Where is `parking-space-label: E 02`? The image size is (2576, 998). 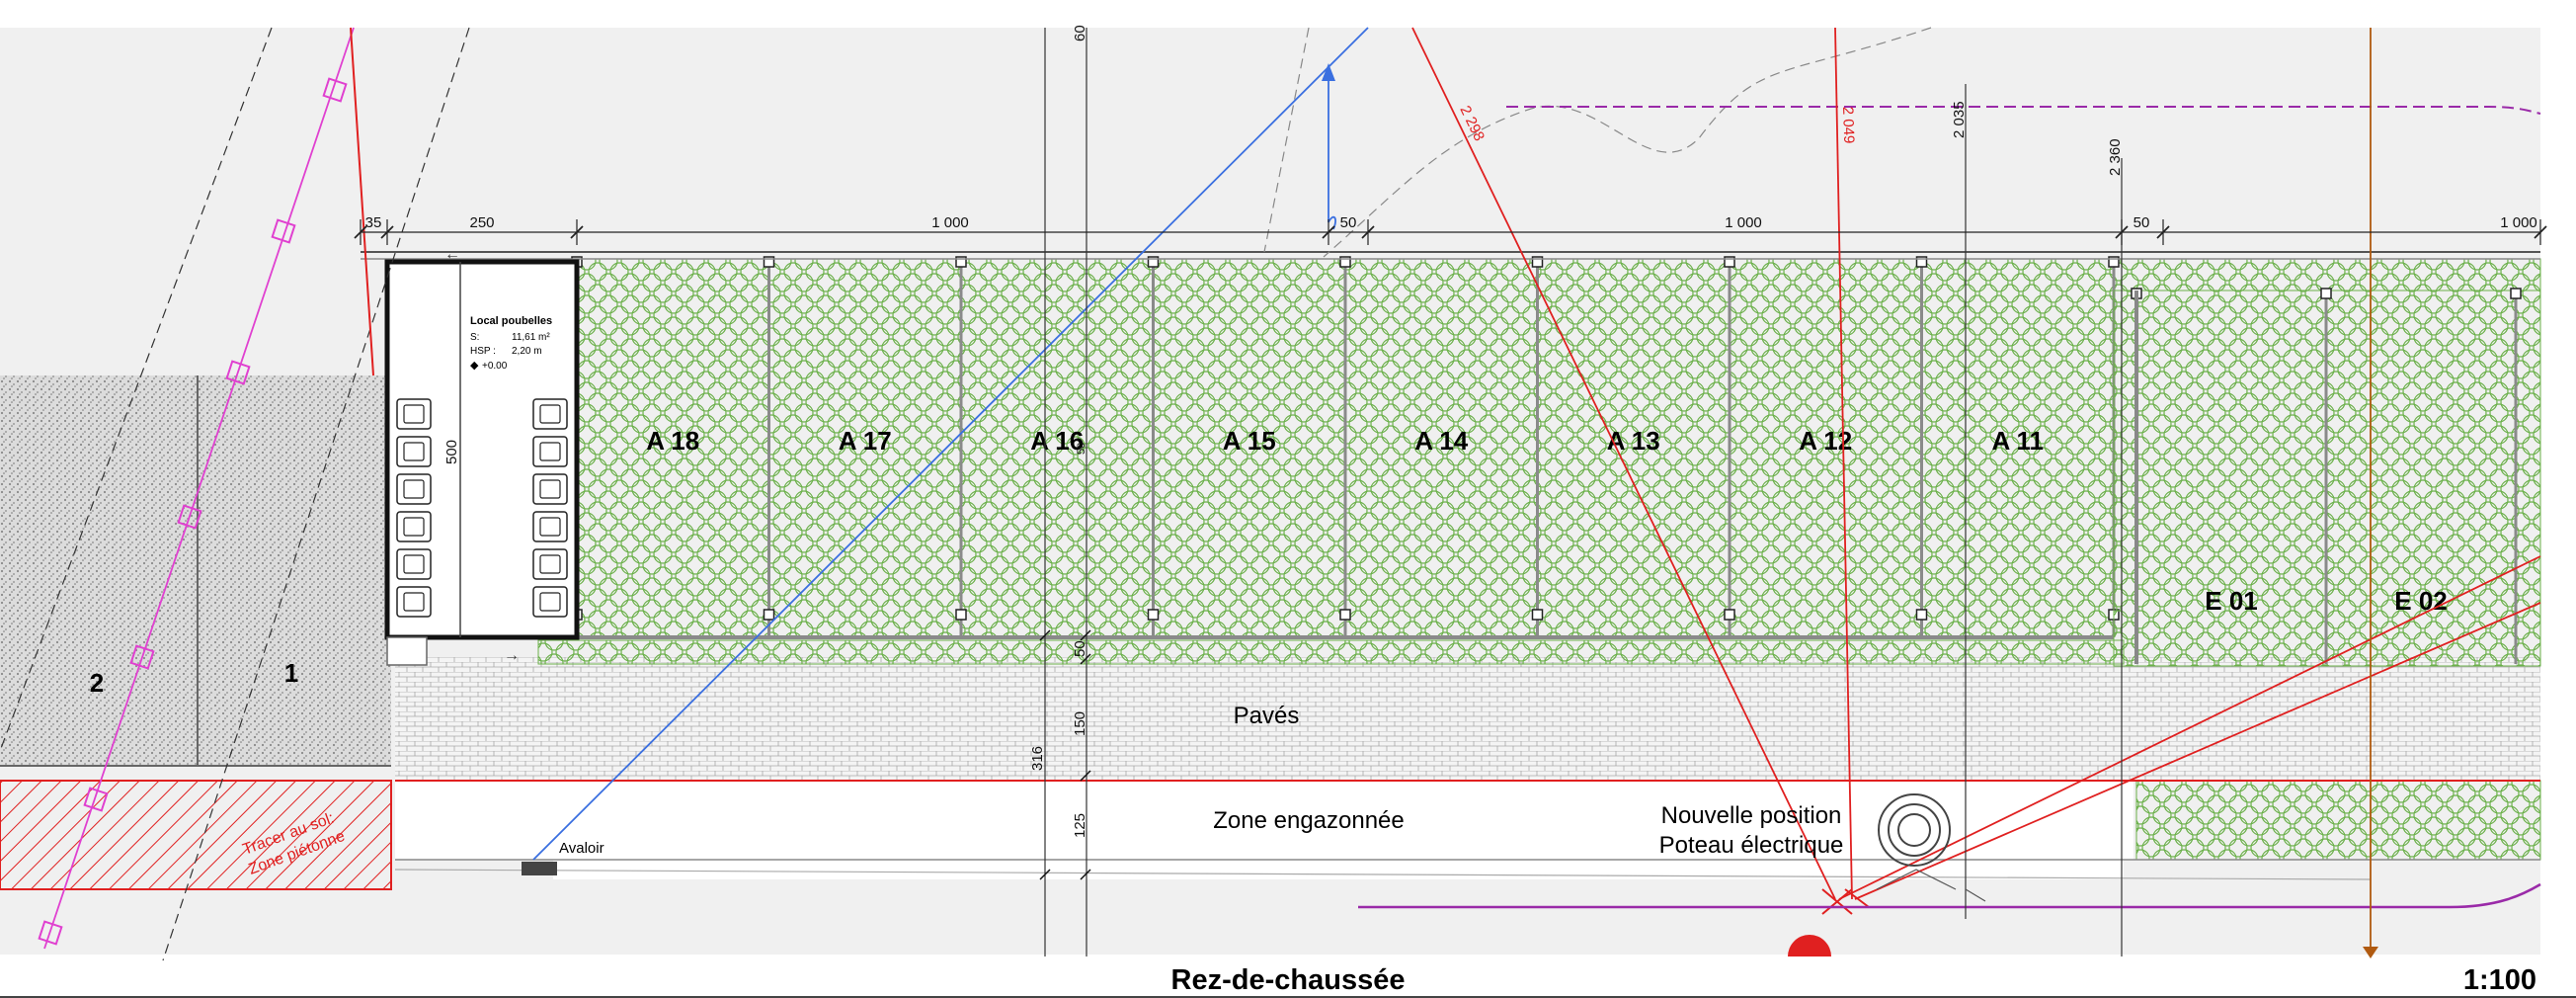
parking-space-label: E 02 is located at coordinates (2421, 601).